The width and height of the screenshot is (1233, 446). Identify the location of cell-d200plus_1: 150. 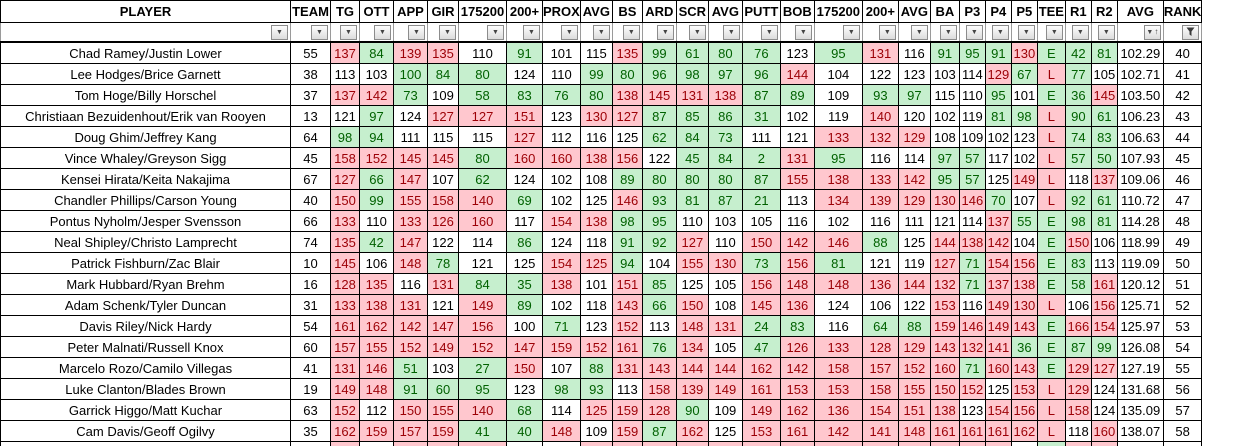
(524, 368).